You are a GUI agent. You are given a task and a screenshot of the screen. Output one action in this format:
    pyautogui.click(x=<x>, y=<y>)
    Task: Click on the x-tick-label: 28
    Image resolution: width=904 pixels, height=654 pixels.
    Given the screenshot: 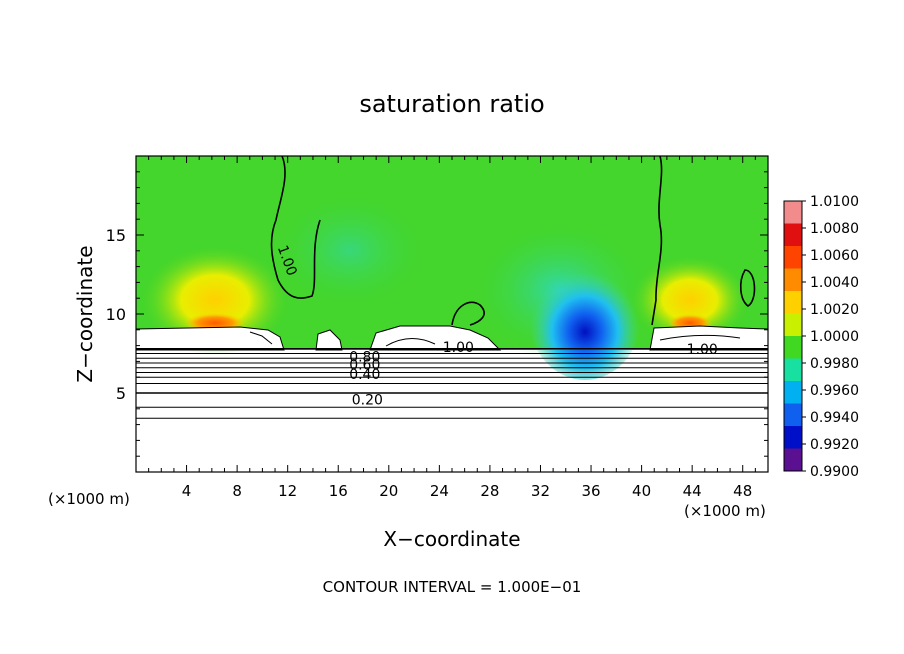 What is the action you would take?
    pyautogui.click(x=489, y=491)
    